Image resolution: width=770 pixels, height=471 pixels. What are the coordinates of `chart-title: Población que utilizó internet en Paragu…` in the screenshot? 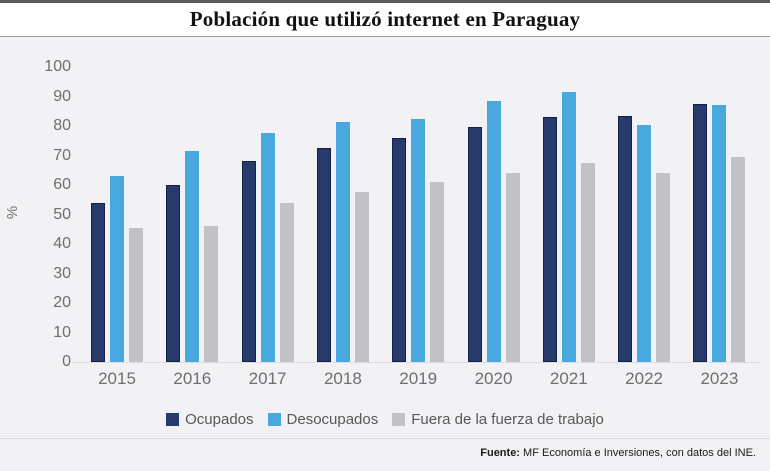 It's located at (385, 19).